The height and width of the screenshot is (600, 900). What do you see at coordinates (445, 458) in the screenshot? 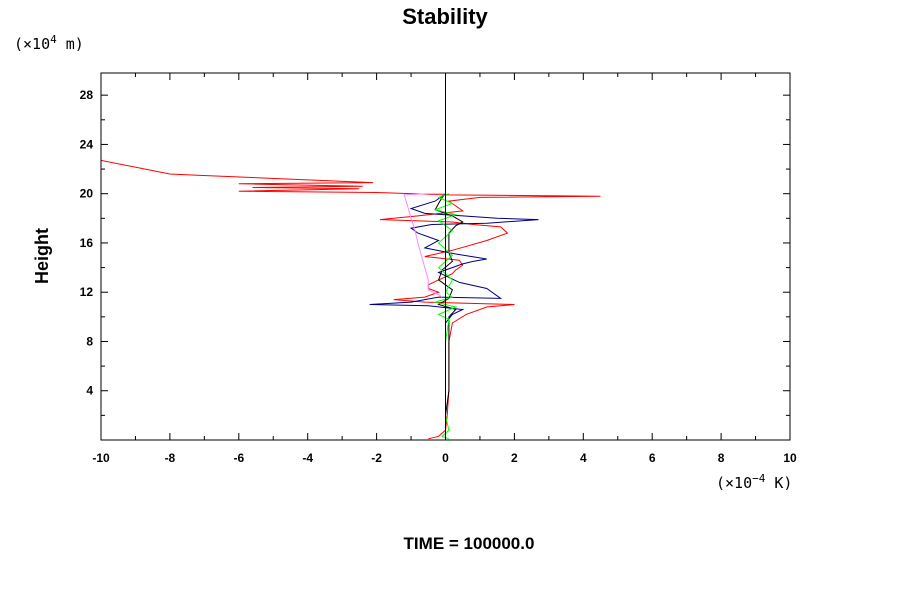
I see `x-tick-label: 0` at bounding box center [445, 458].